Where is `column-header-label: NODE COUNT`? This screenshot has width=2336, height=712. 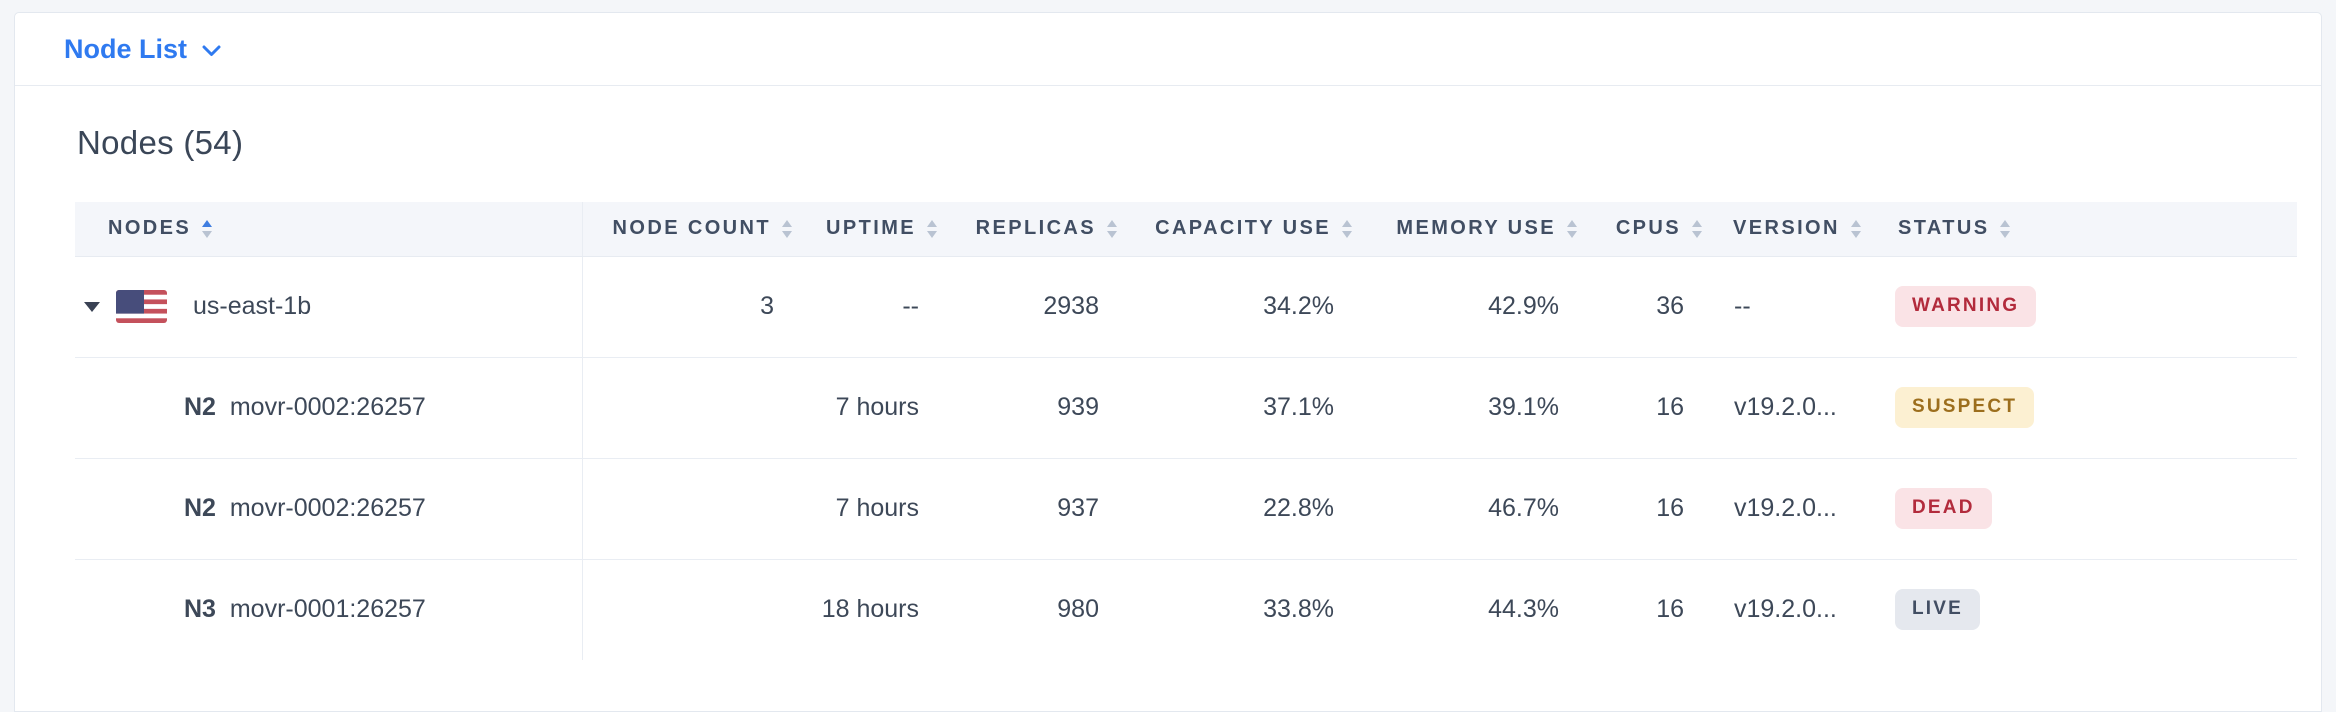
column-header-label: NODE COUNT is located at coordinates (691, 228).